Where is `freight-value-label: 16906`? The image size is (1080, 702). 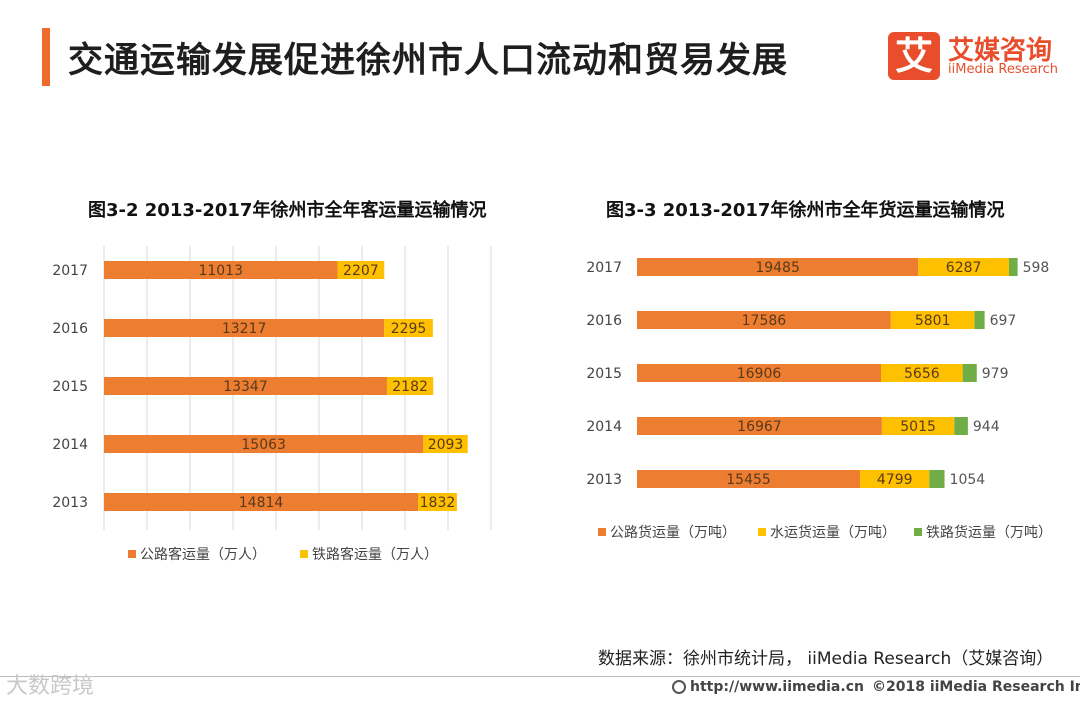 freight-value-label: 16906 is located at coordinates (759, 374).